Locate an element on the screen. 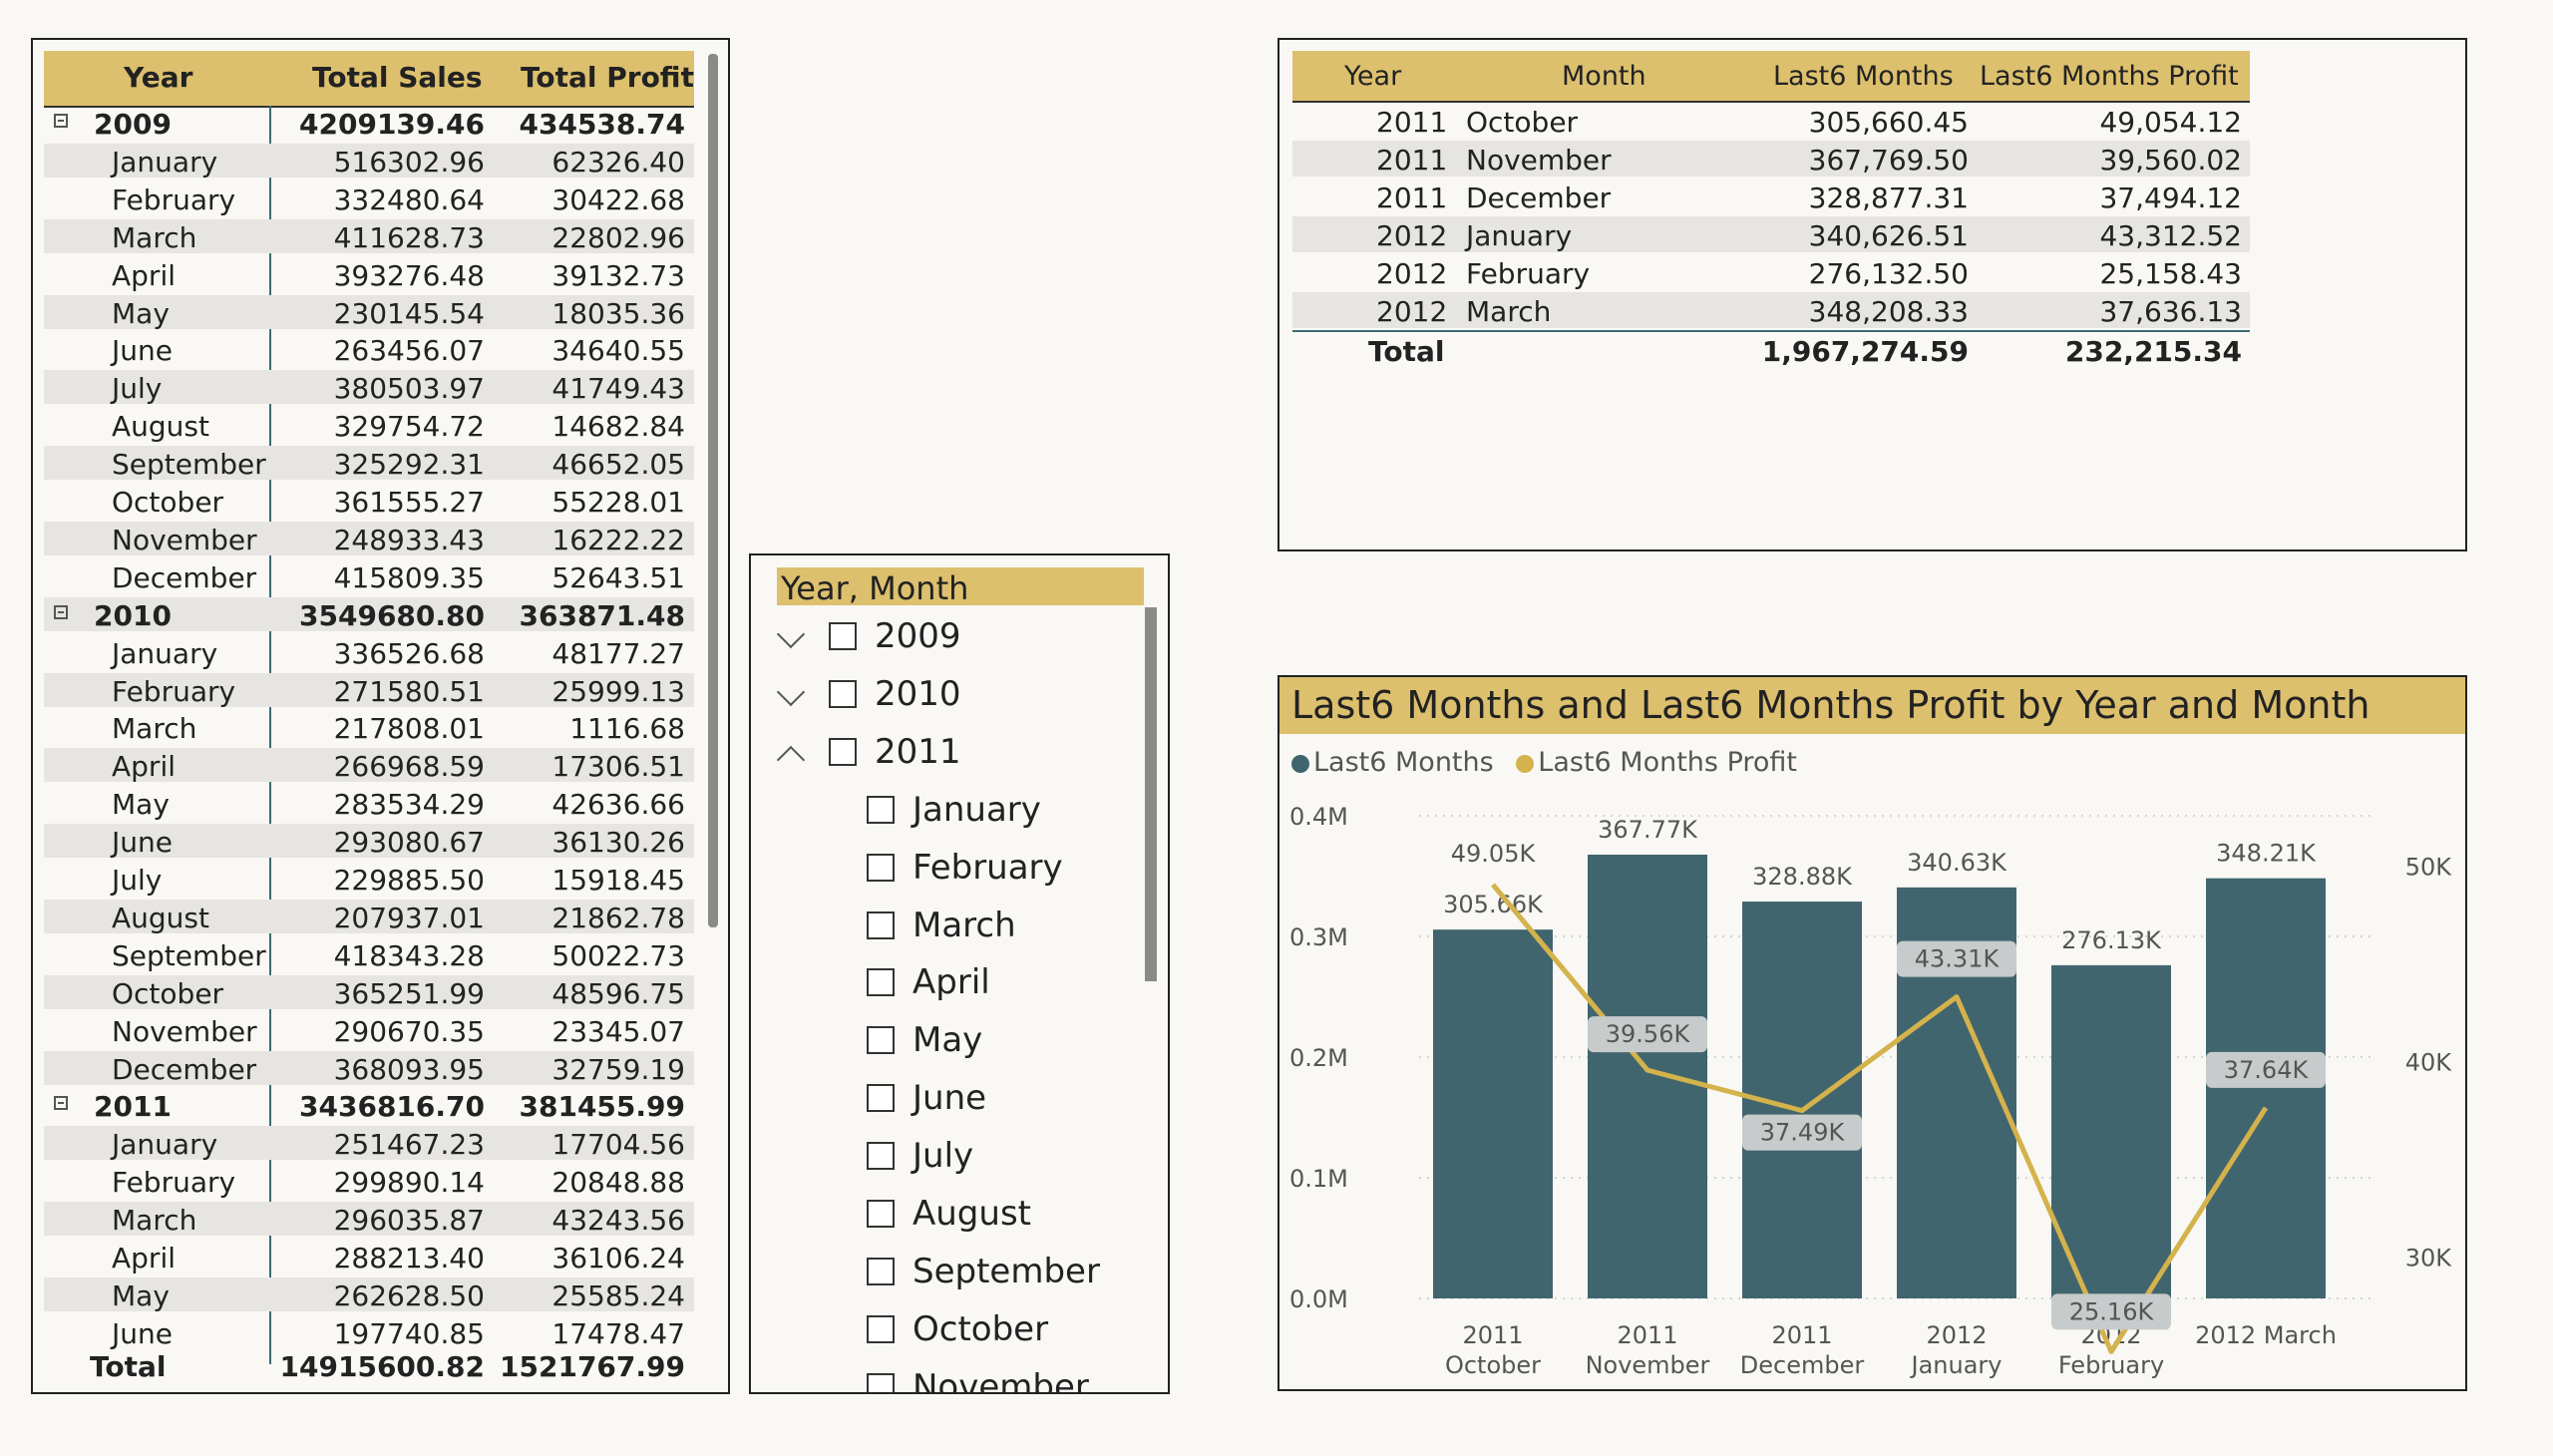 The height and width of the screenshot is (1456, 2553). slicer-item-month: January is located at coordinates (997, 815).